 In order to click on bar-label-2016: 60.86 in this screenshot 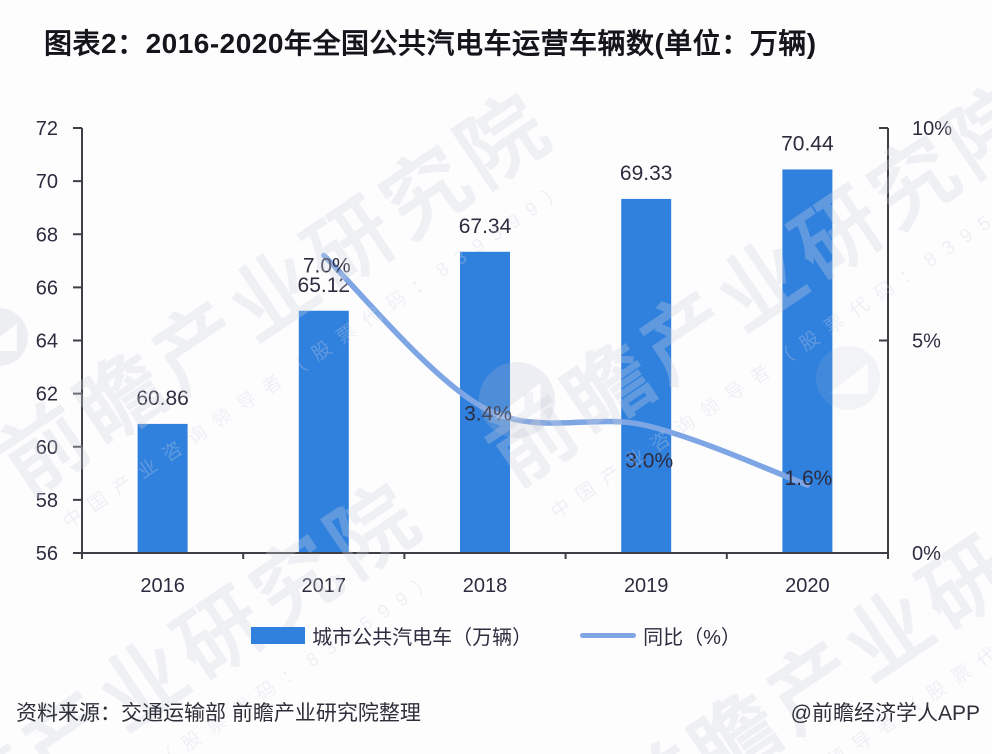, I will do `click(162, 398)`.